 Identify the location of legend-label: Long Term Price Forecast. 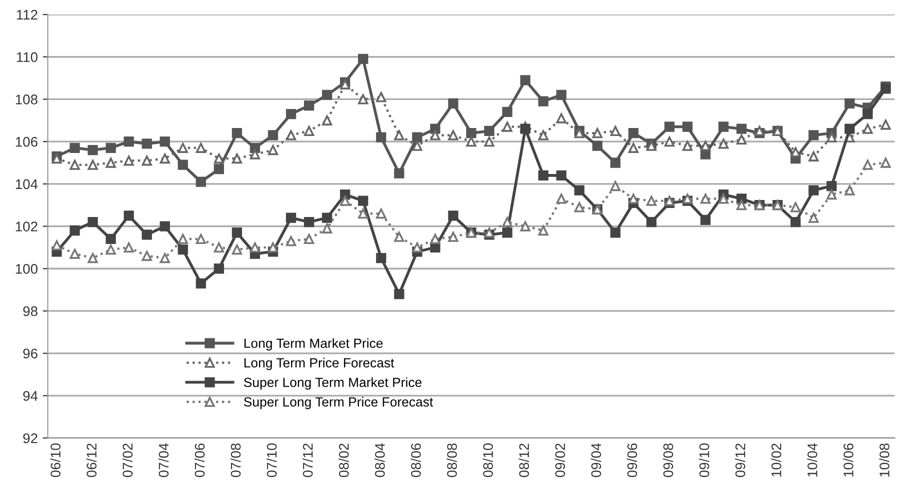
(319, 364).